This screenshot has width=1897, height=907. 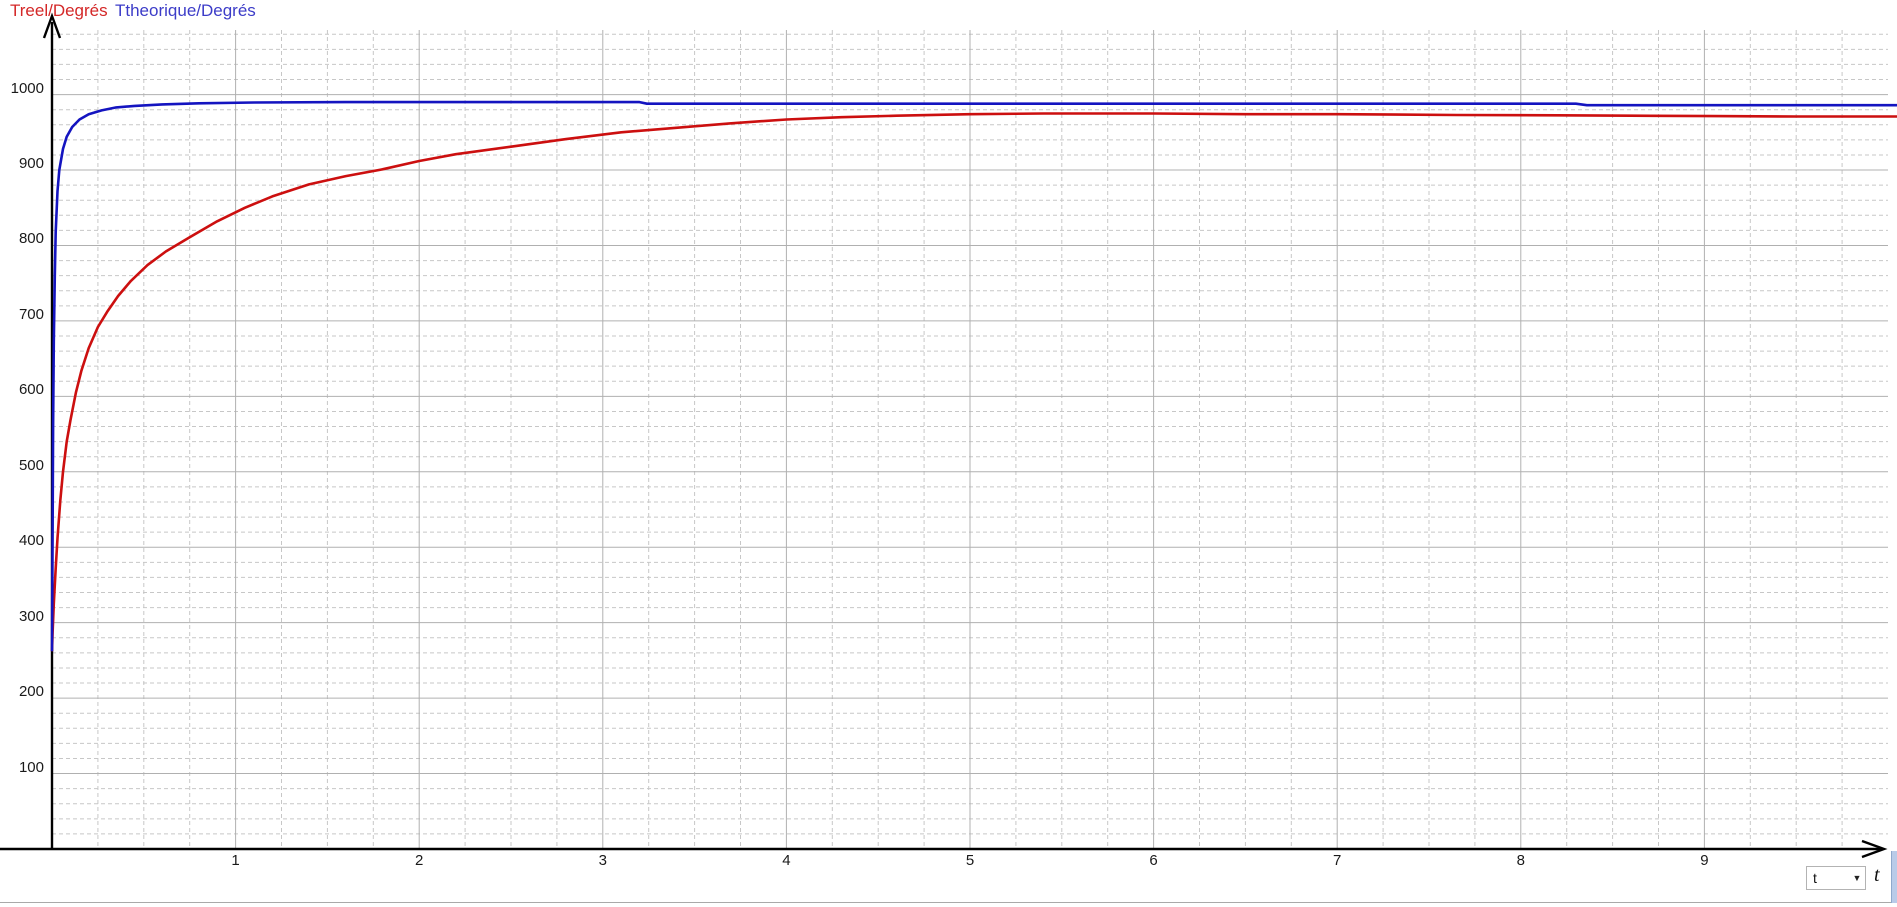 What do you see at coordinates (31, 390) in the screenshot?
I see `y-tick-label: 600` at bounding box center [31, 390].